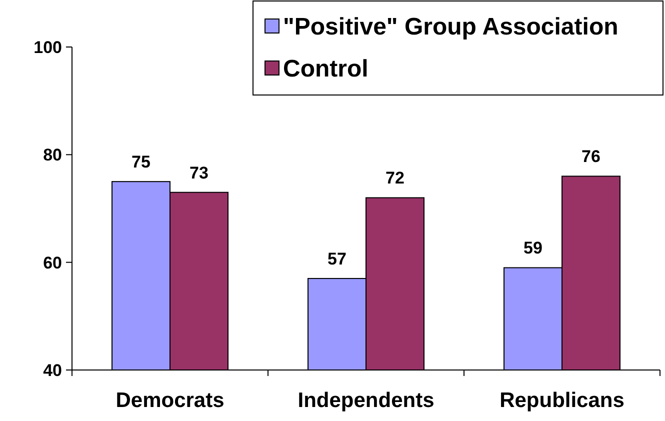  I want to click on data-label: 76, so click(591, 156).